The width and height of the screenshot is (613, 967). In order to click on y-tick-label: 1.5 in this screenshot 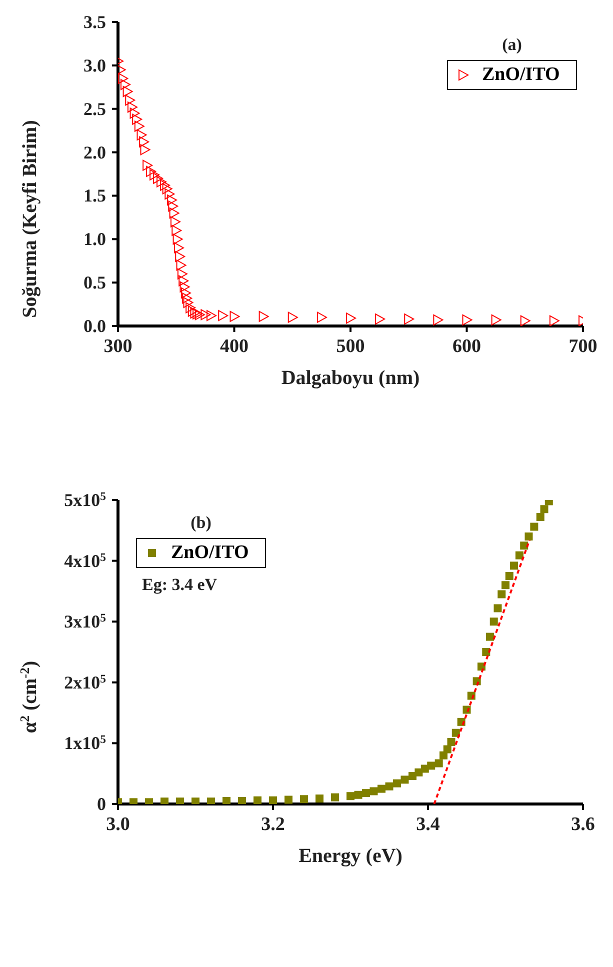, I will do `click(95, 196)`.